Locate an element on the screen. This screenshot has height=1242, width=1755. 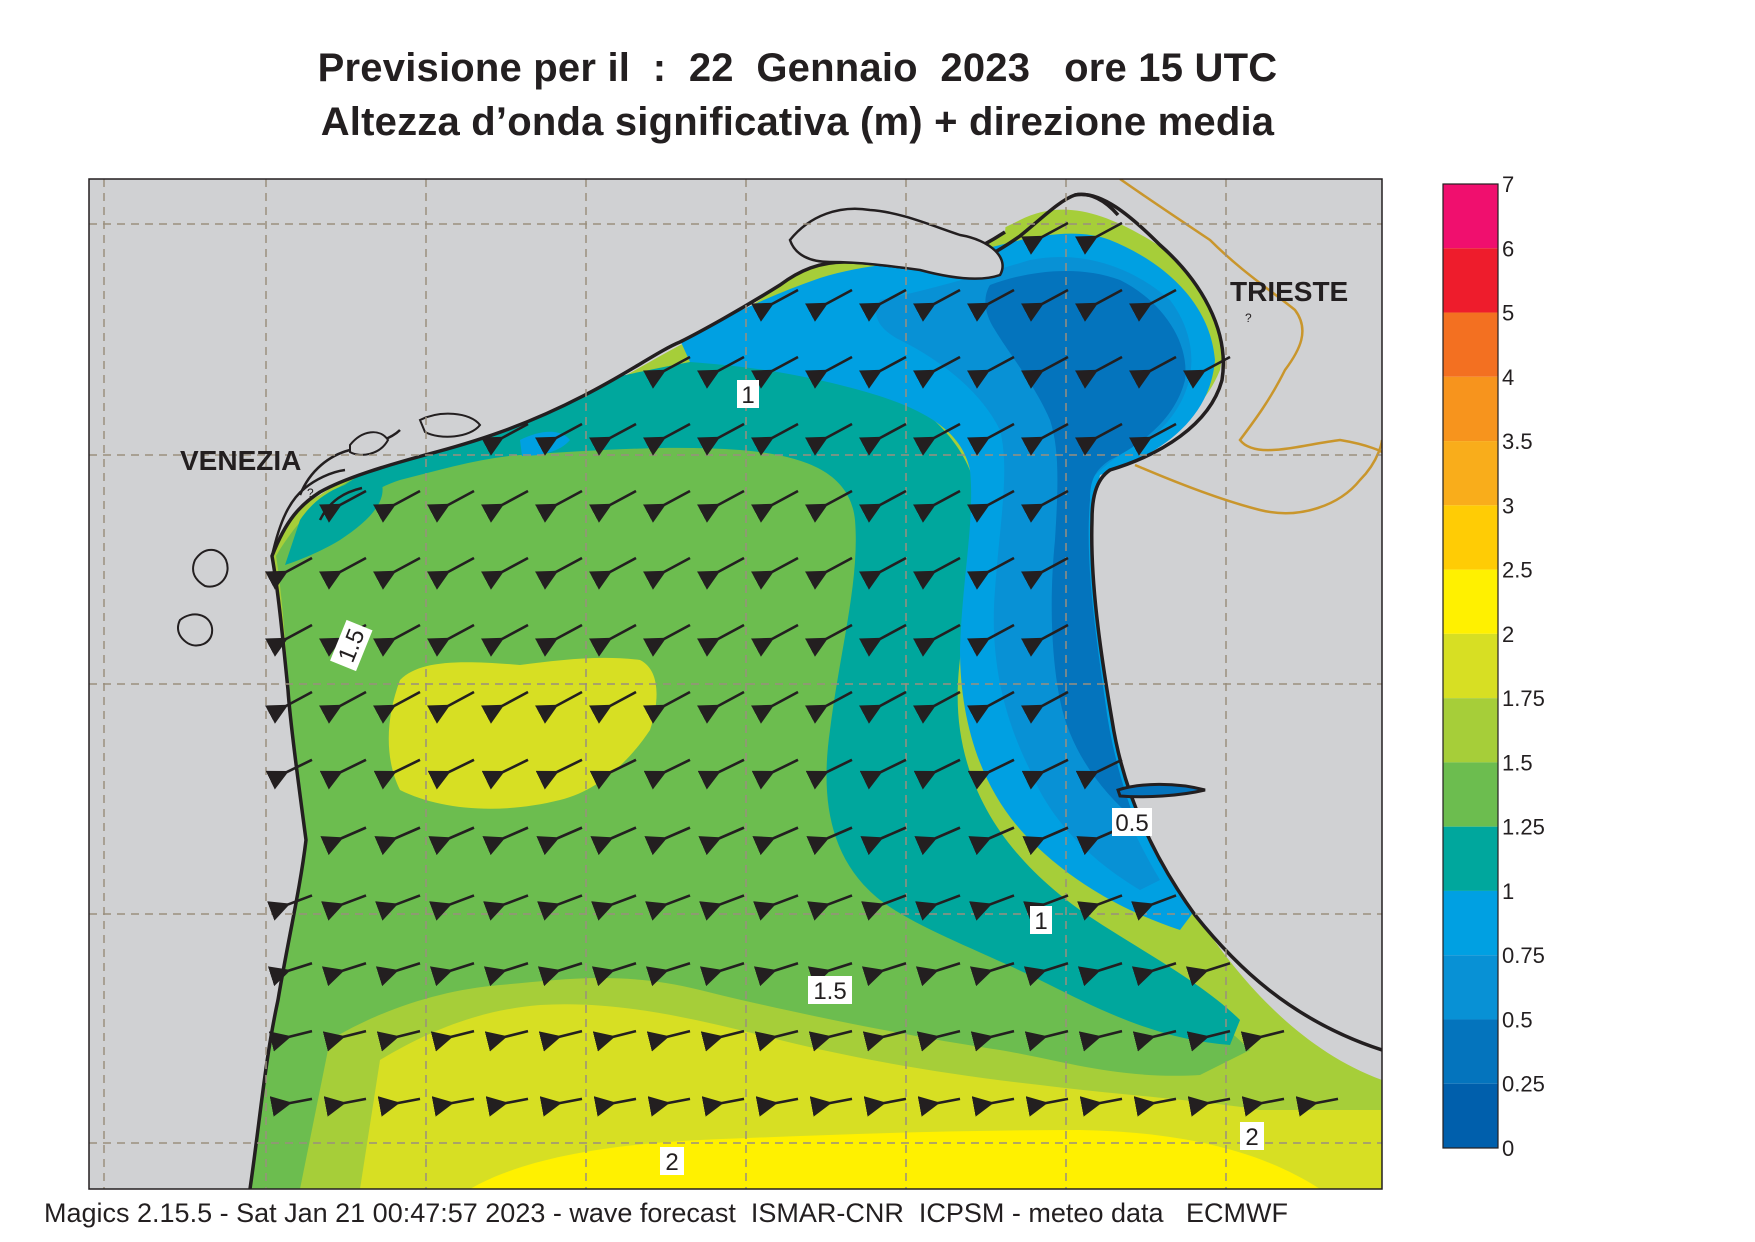
venice-islands is located at coordinates (329, 529).